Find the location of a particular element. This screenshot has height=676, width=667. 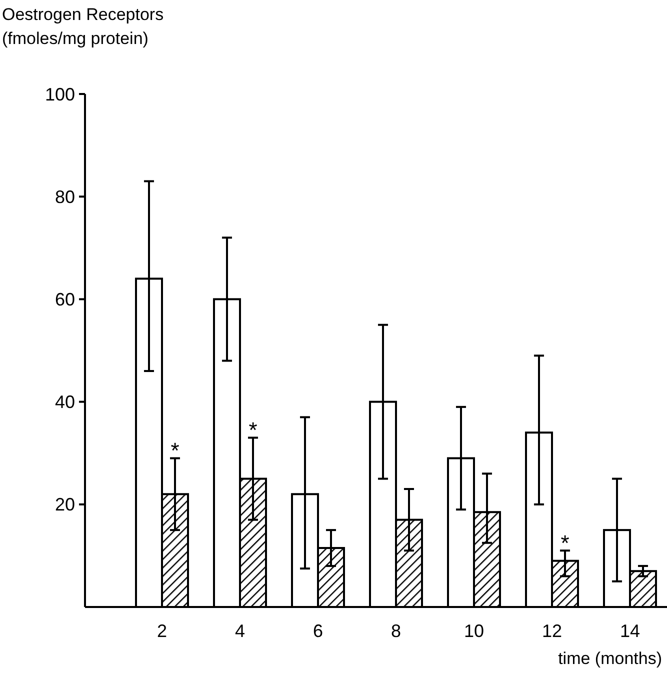

x-tick-label: 6 is located at coordinates (318, 631).